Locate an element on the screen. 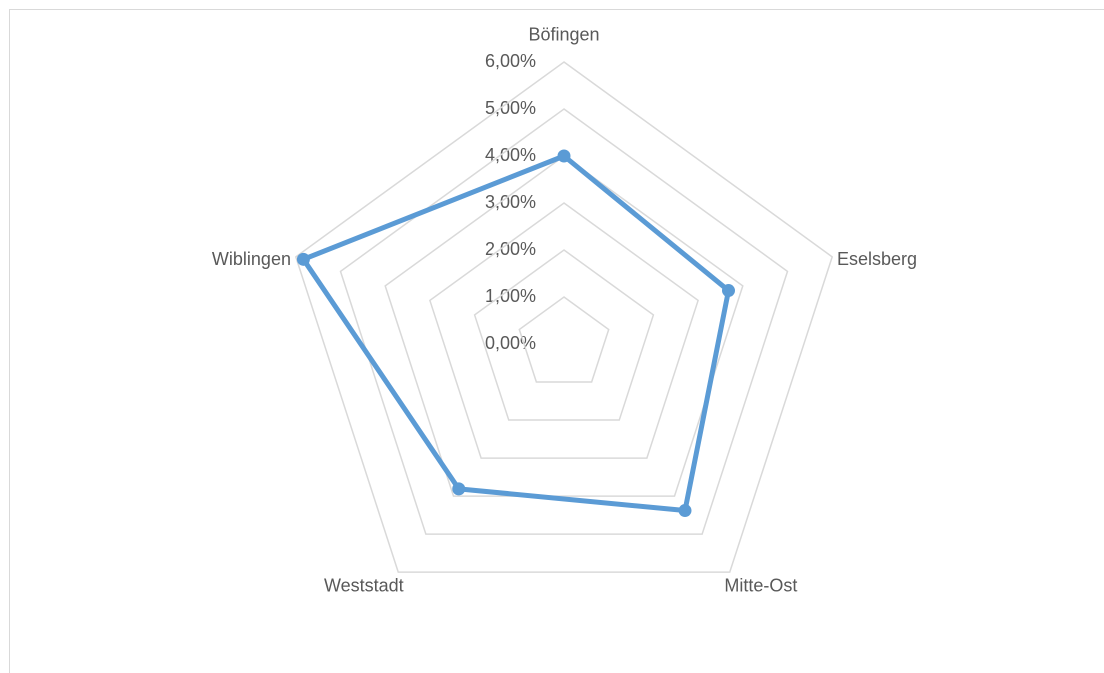 This screenshot has height=673, width=1104. category-label: Eselsberg is located at coordinates (877, 259).